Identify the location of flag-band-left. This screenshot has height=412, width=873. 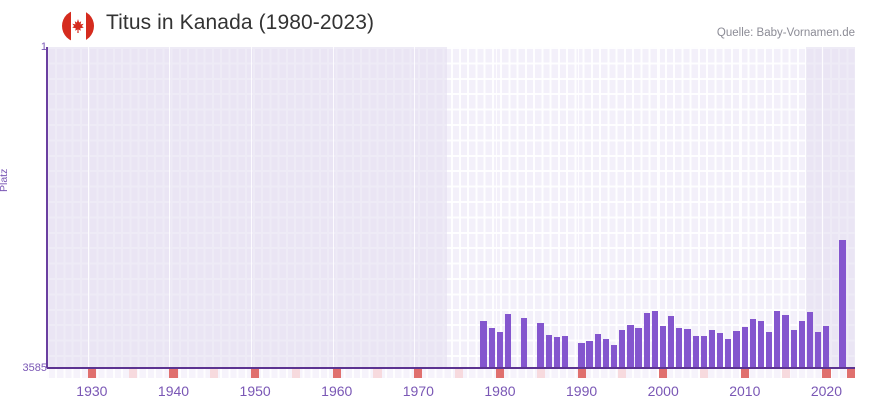
(66, 26).